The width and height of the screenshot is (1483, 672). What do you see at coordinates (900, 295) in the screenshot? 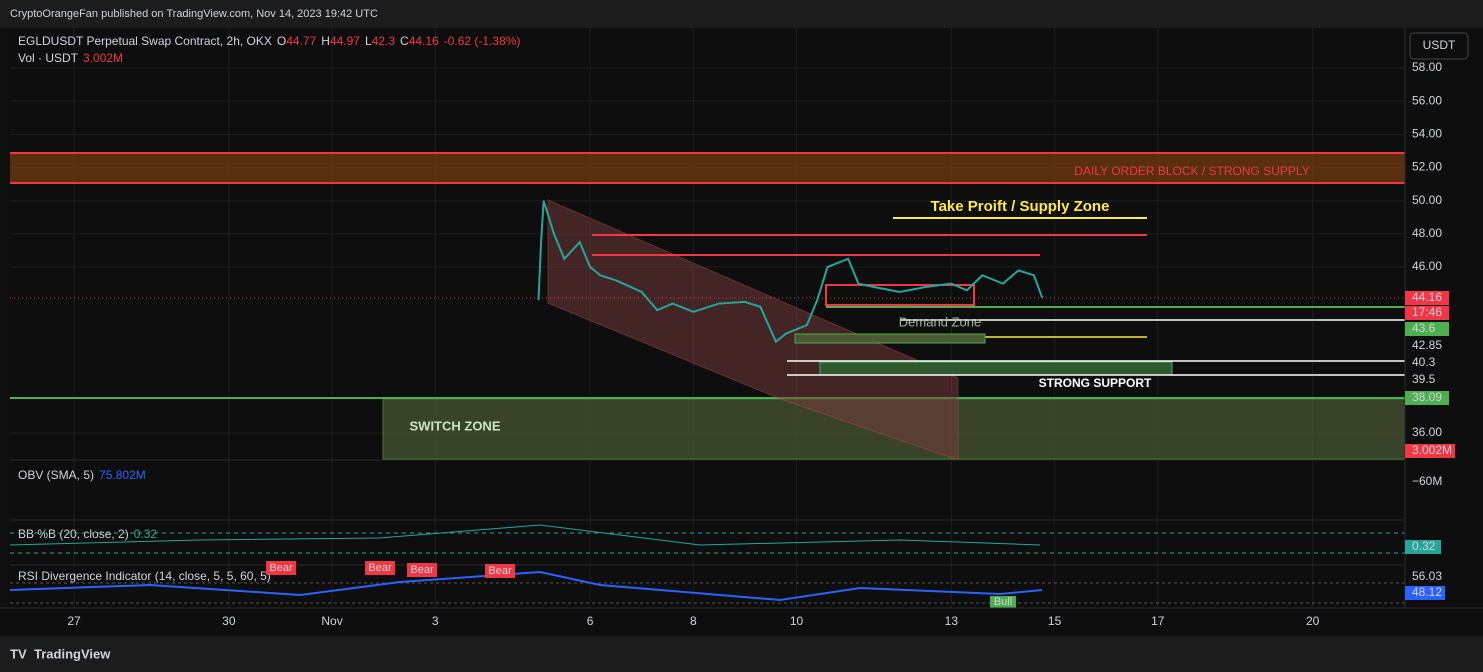
I see `box` at bounding box center [900, 295].